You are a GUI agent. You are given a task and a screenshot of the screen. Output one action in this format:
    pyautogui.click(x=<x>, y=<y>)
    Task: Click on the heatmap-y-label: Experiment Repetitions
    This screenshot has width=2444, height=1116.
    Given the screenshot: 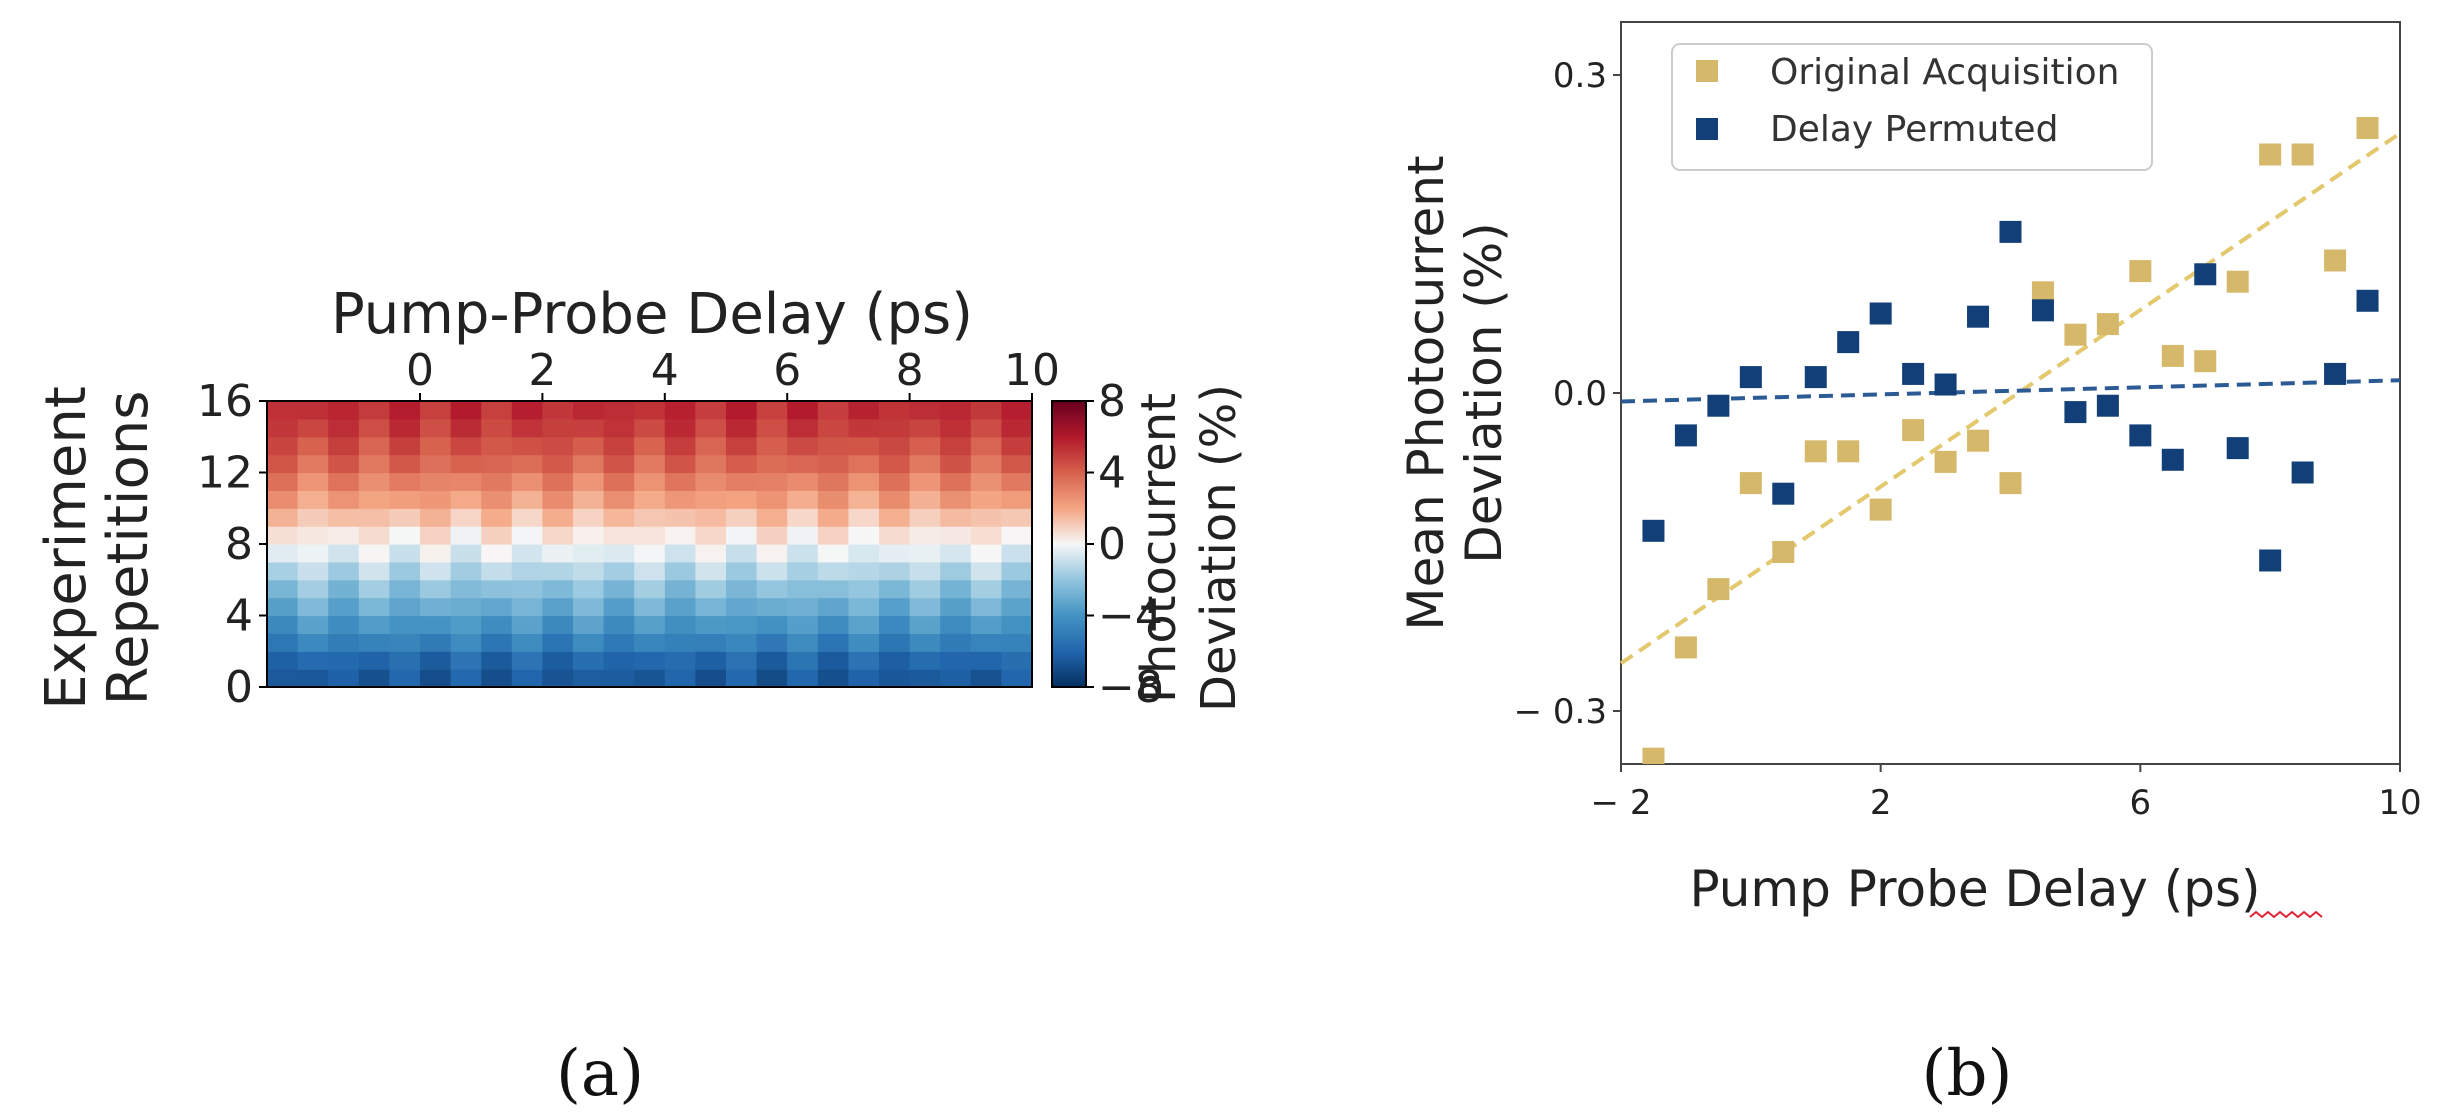 What is the action you would take?
    pyautogui.click(x=97, y=548)
    